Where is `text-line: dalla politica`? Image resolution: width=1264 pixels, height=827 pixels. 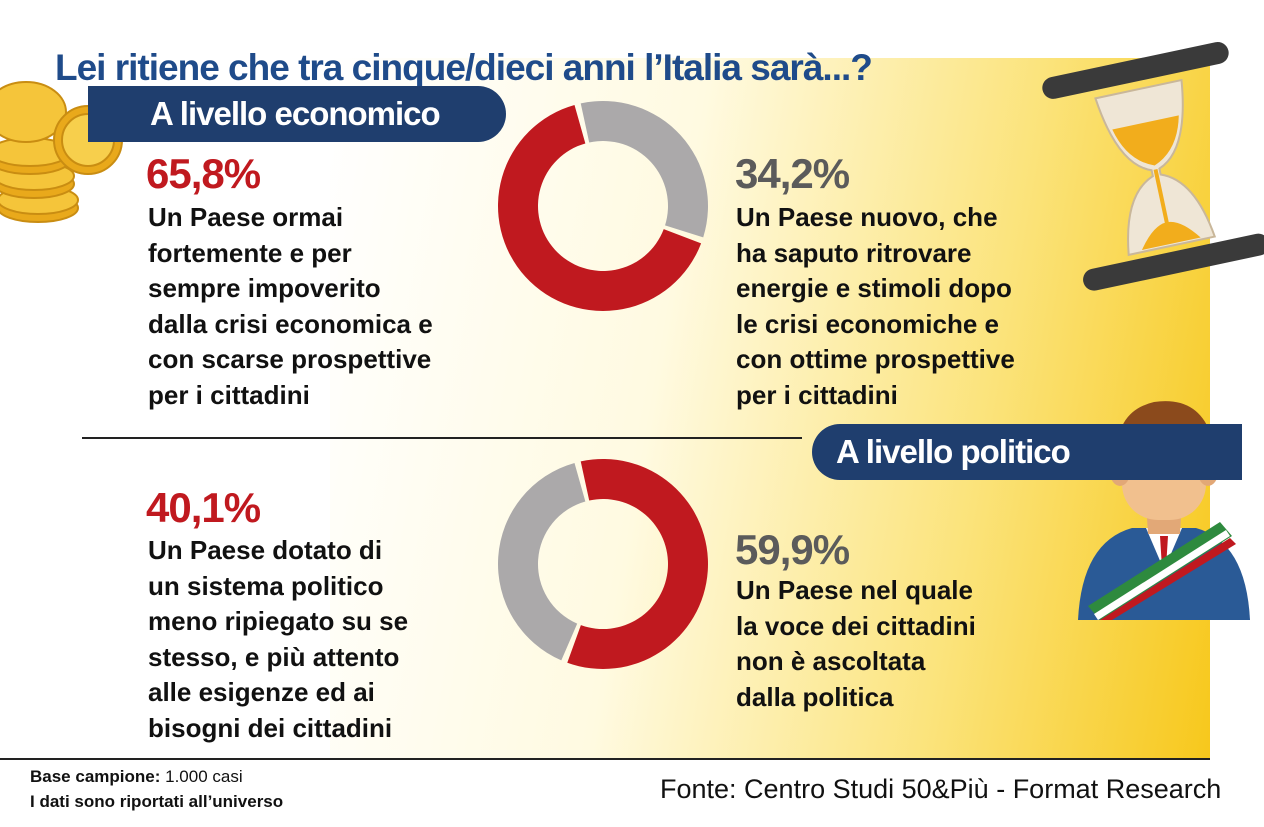 text-line: dalla politica is located at coordinates (815, 696).